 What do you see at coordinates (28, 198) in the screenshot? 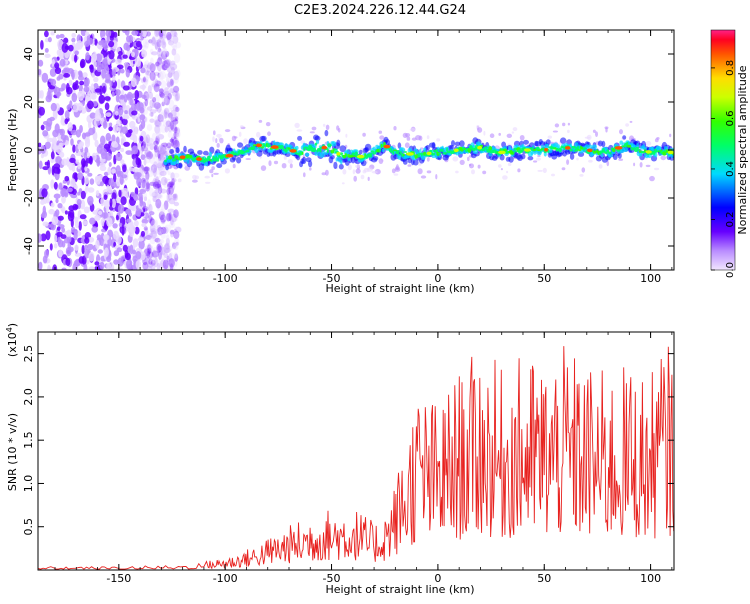
I see `top-y-tick-label: -20` at bounding box center [28, 198].